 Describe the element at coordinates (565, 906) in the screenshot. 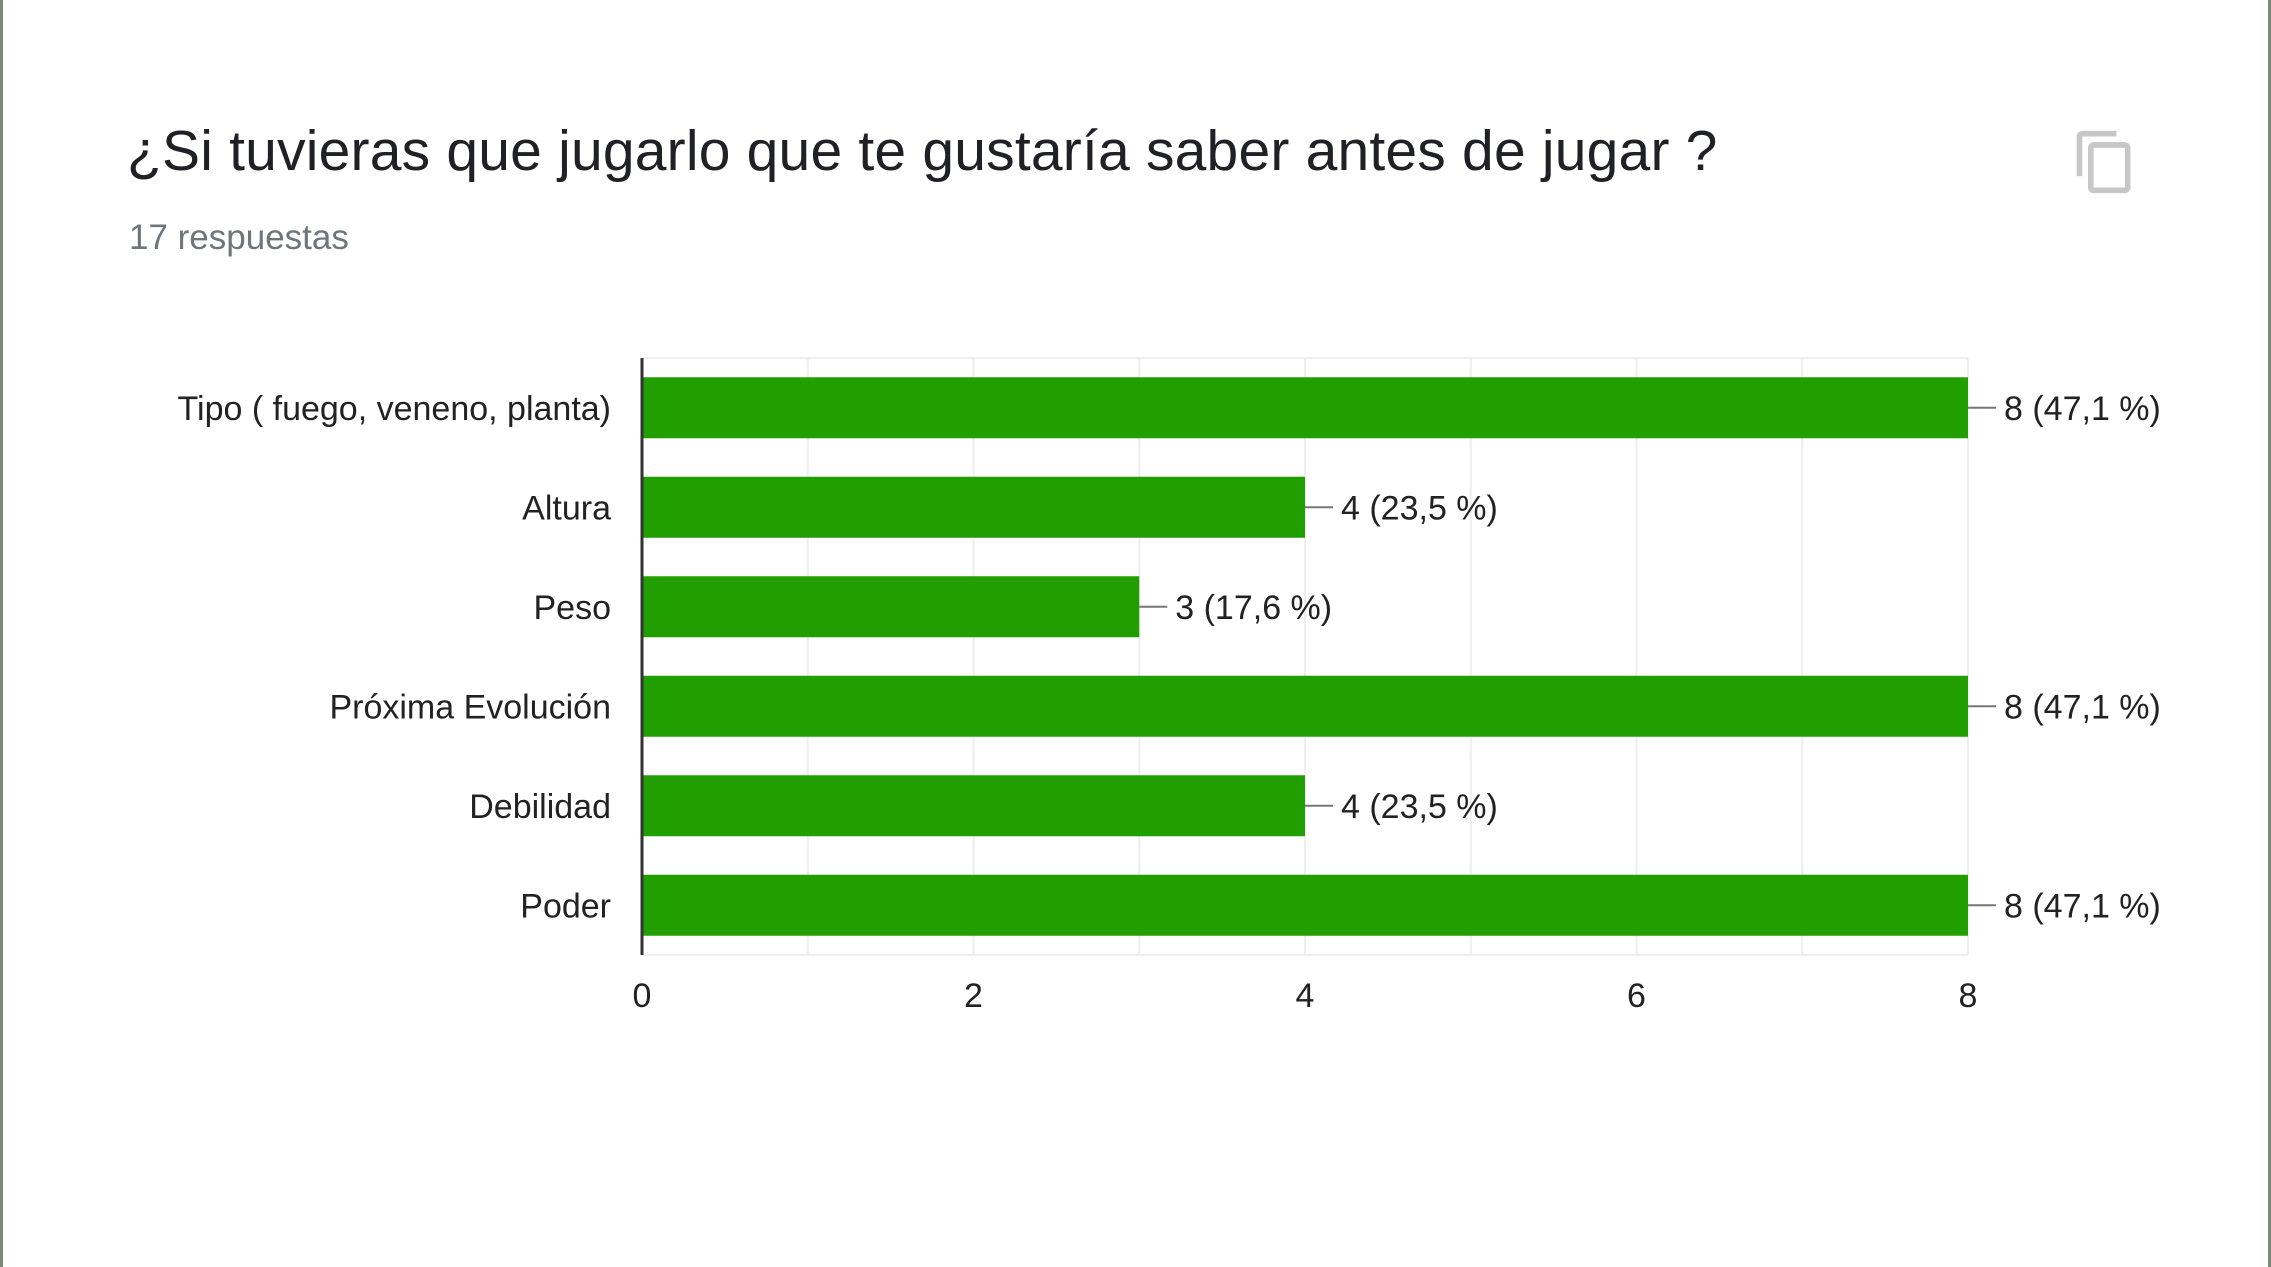

I see `category-label: Poder` at that location.